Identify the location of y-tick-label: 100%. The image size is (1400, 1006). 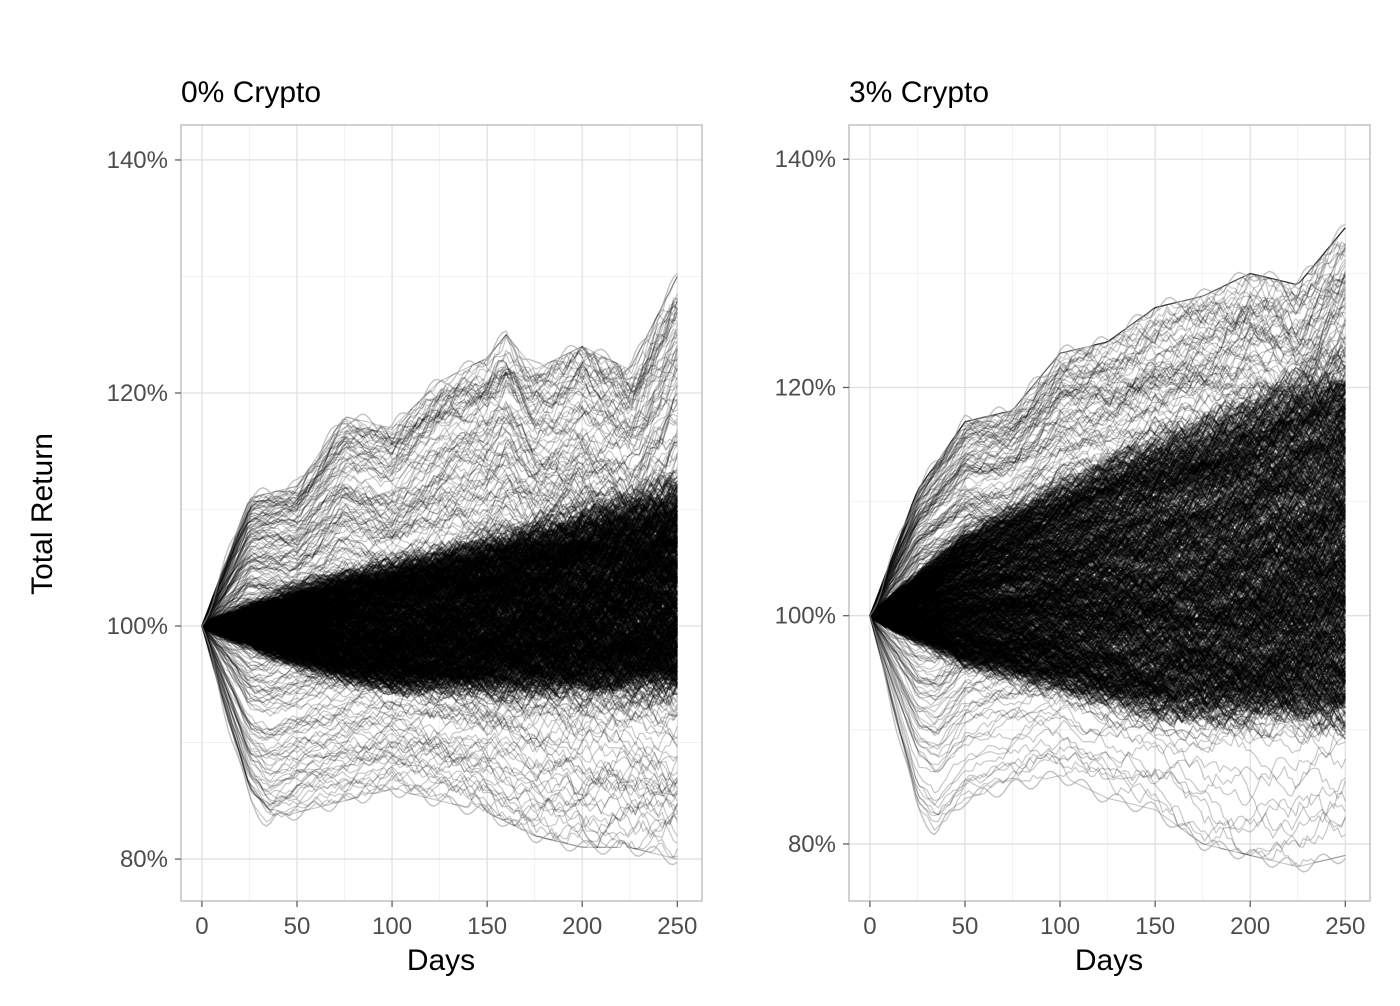
(805, 616).